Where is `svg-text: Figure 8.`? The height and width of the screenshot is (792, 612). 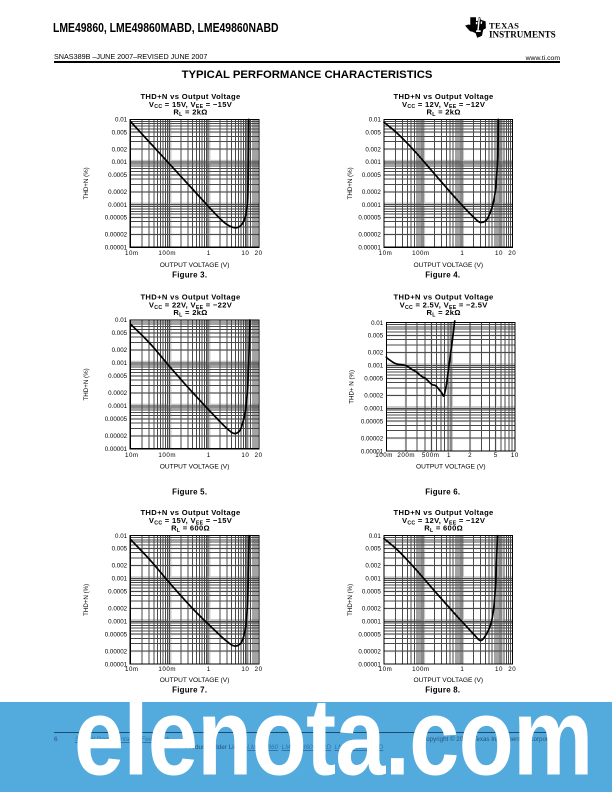
svg-text: Figure 8. is located at coordinates (442, 690).